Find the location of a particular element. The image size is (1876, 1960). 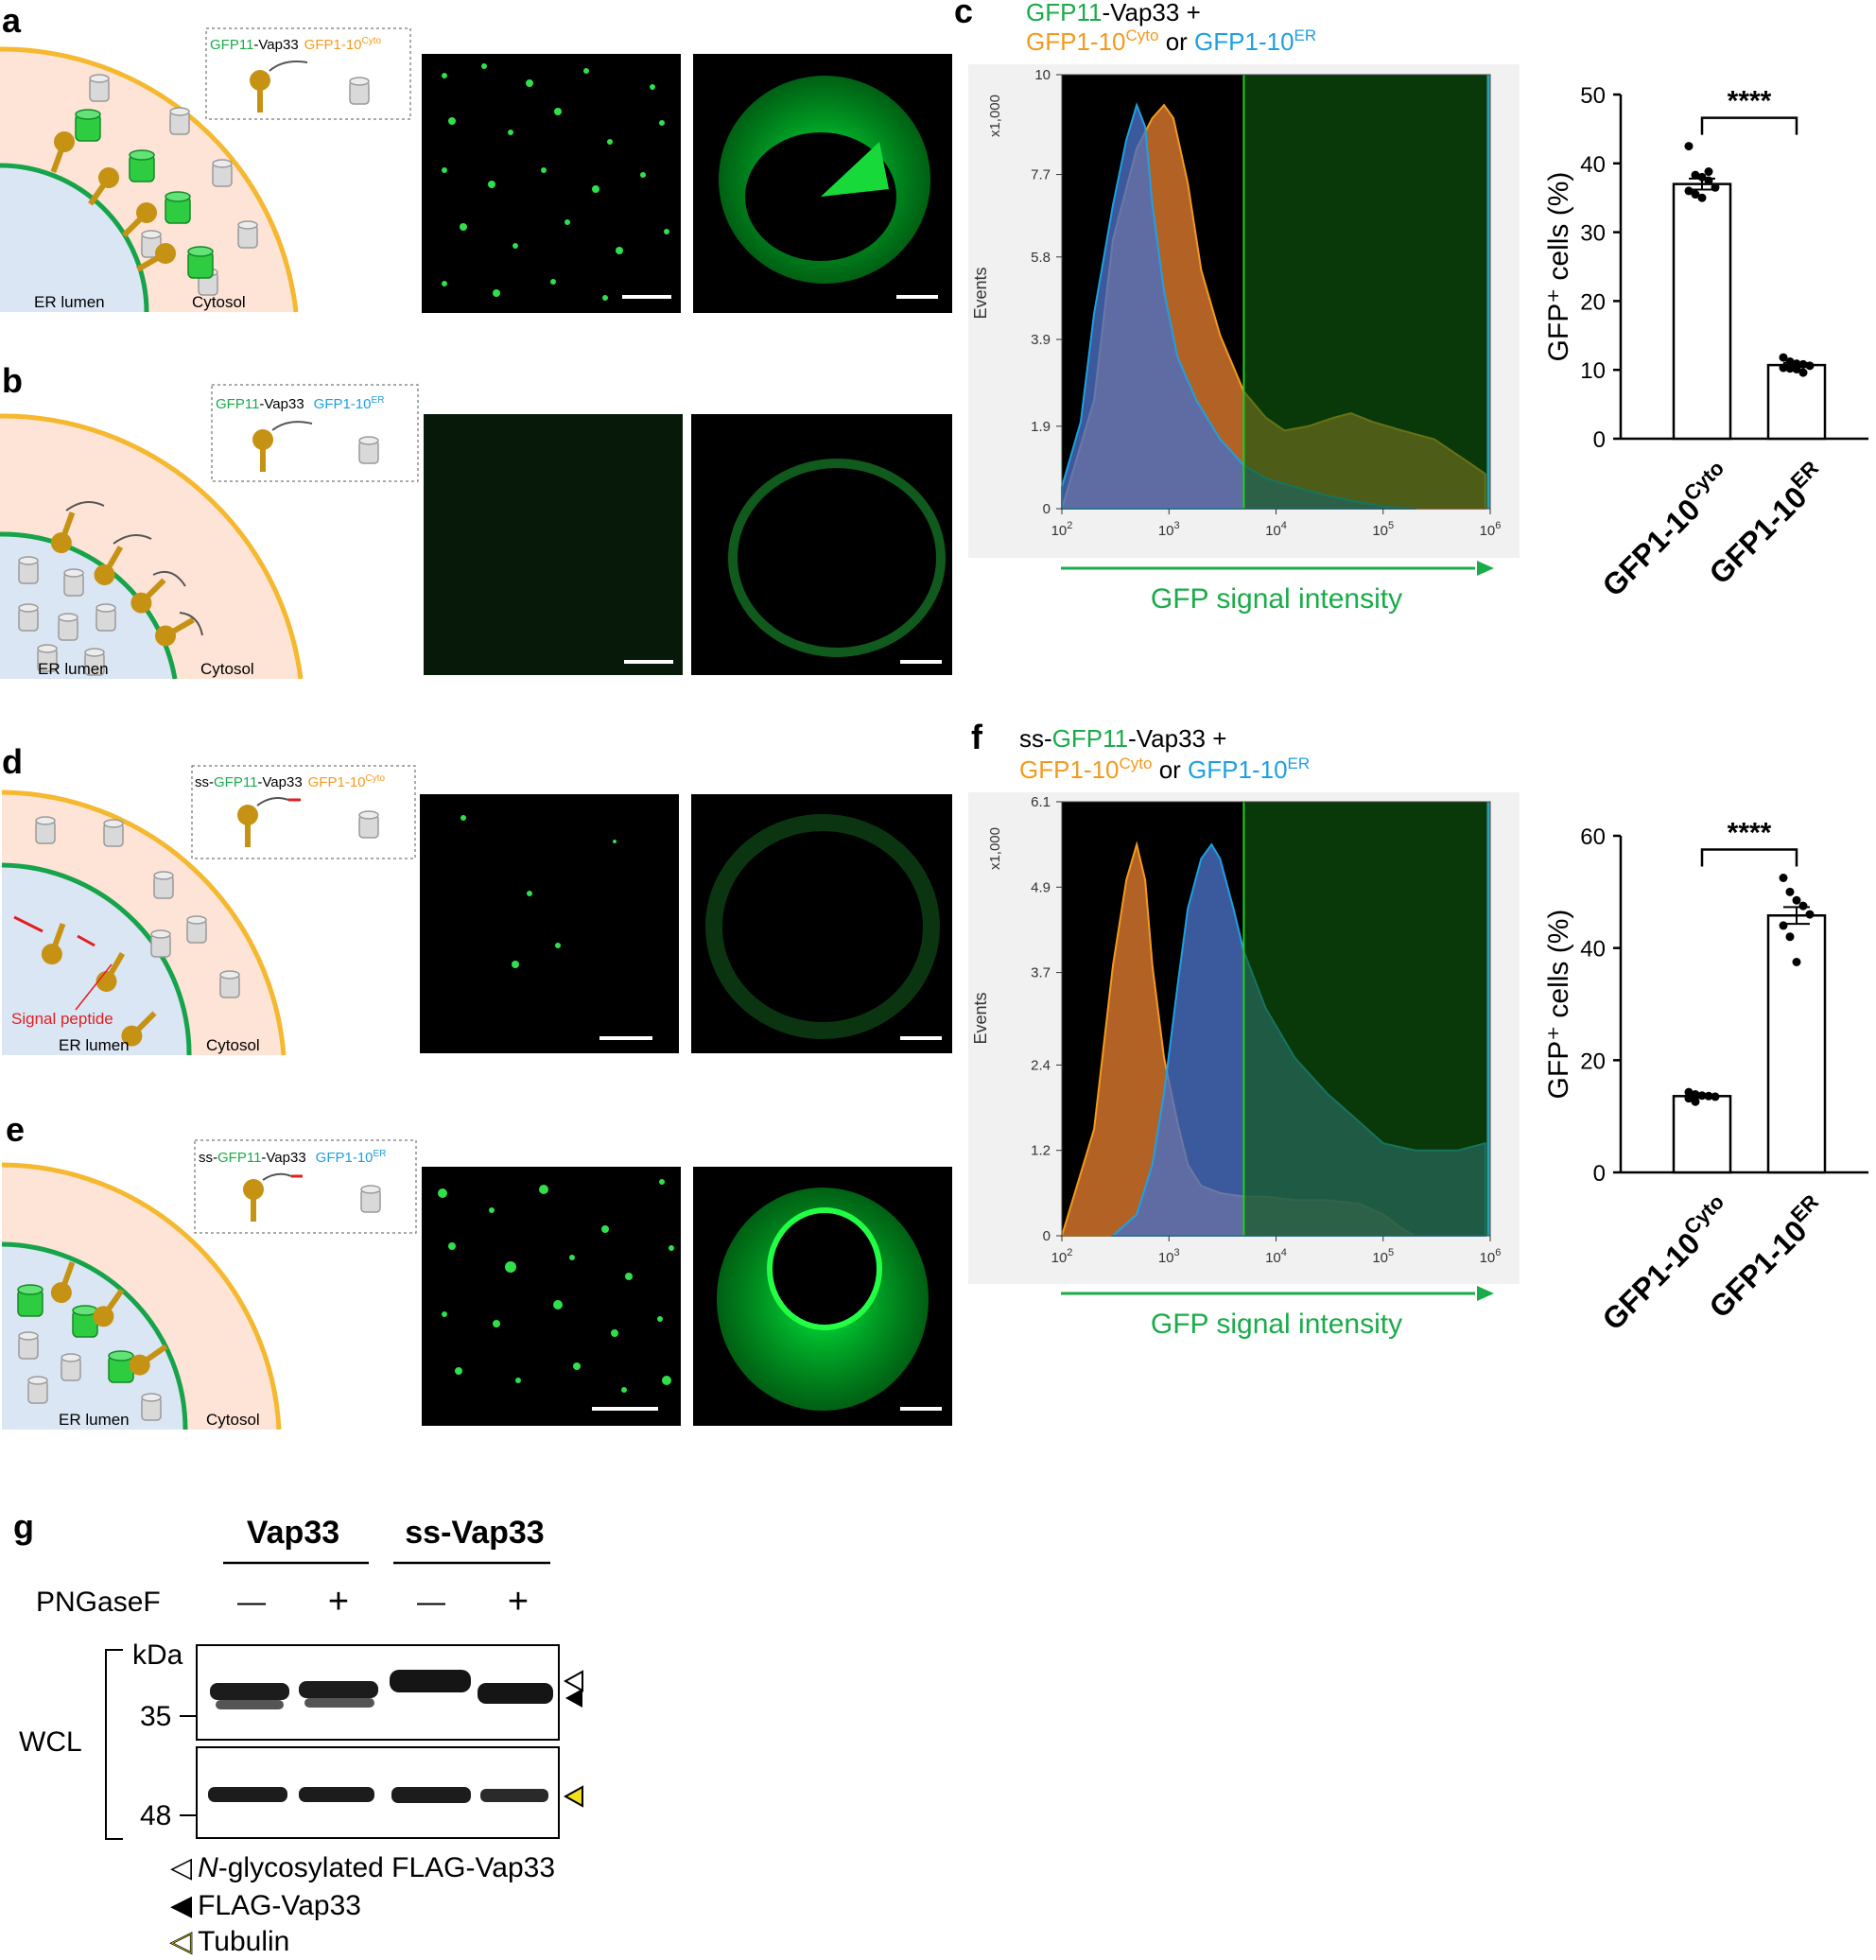

panel-d-letter: d is located at coordinates (12, 762).